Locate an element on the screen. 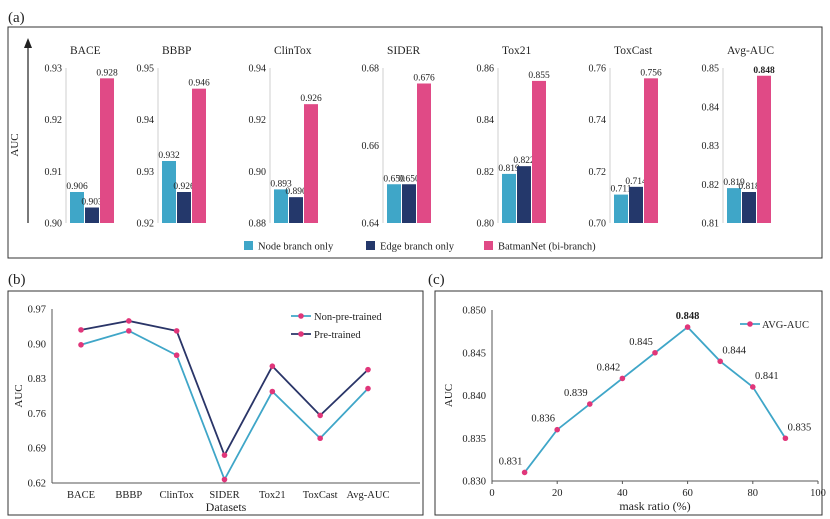 The image size is (830, 519). subplot-bbbp: BBBP 0.92 0.93 0.94 0.95 0.932 0.926 0.946 is located at coordinates (173, 137).